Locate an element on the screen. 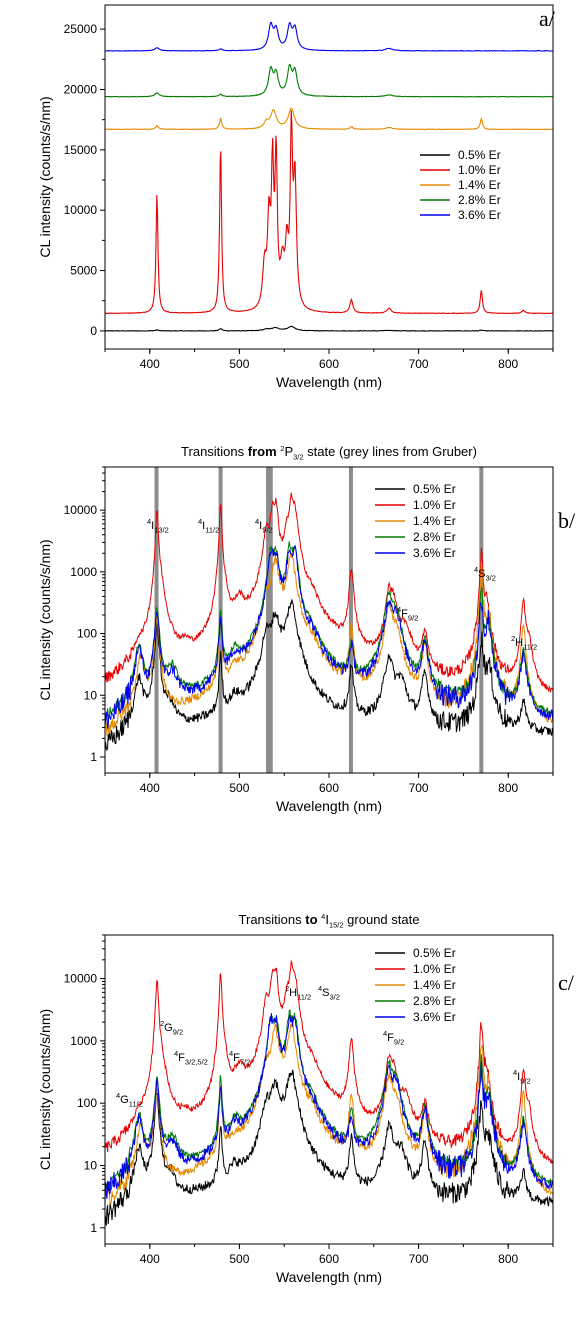 The image size is (585, 1325). y-tick-label: 25000 is located at coordinates (81, 29).